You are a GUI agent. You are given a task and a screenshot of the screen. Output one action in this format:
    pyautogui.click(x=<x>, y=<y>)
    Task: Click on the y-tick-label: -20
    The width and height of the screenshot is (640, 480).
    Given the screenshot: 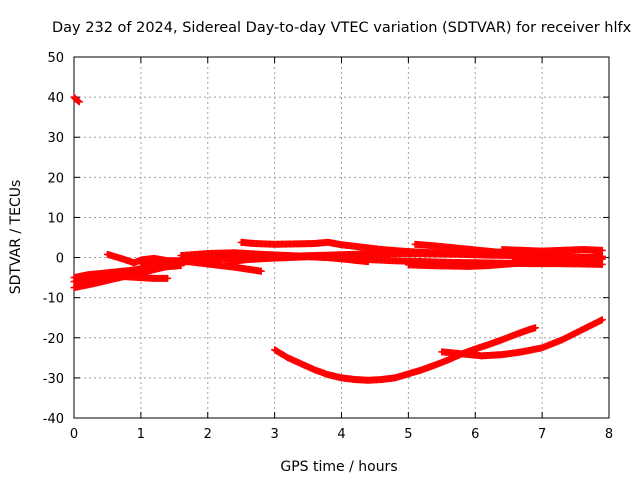 What is the action you would take?
    pyautogui.click(x=53, y=339)
    